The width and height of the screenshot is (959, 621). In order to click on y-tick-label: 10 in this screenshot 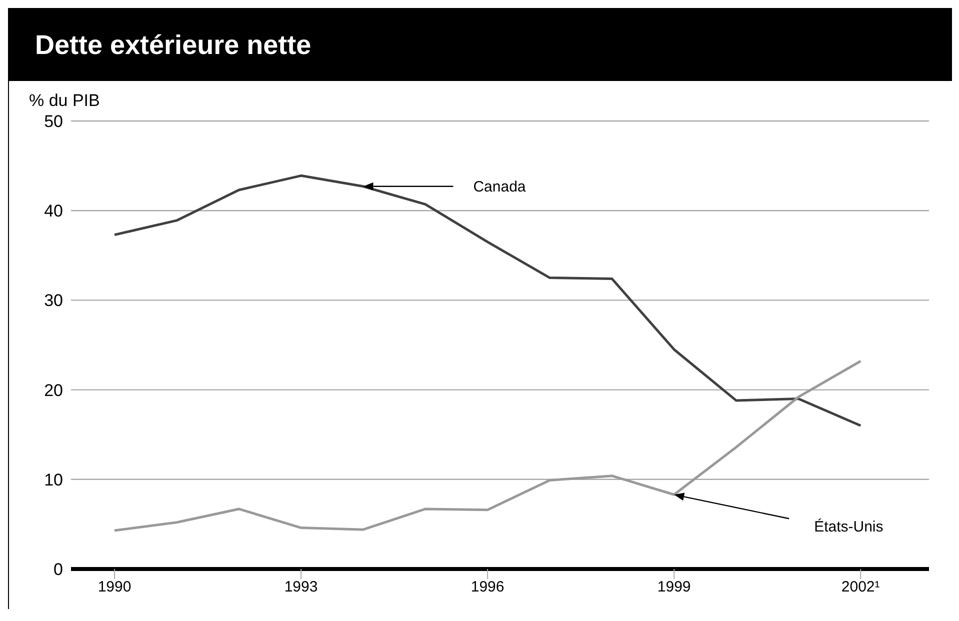, I will do `click(53, 480)`.